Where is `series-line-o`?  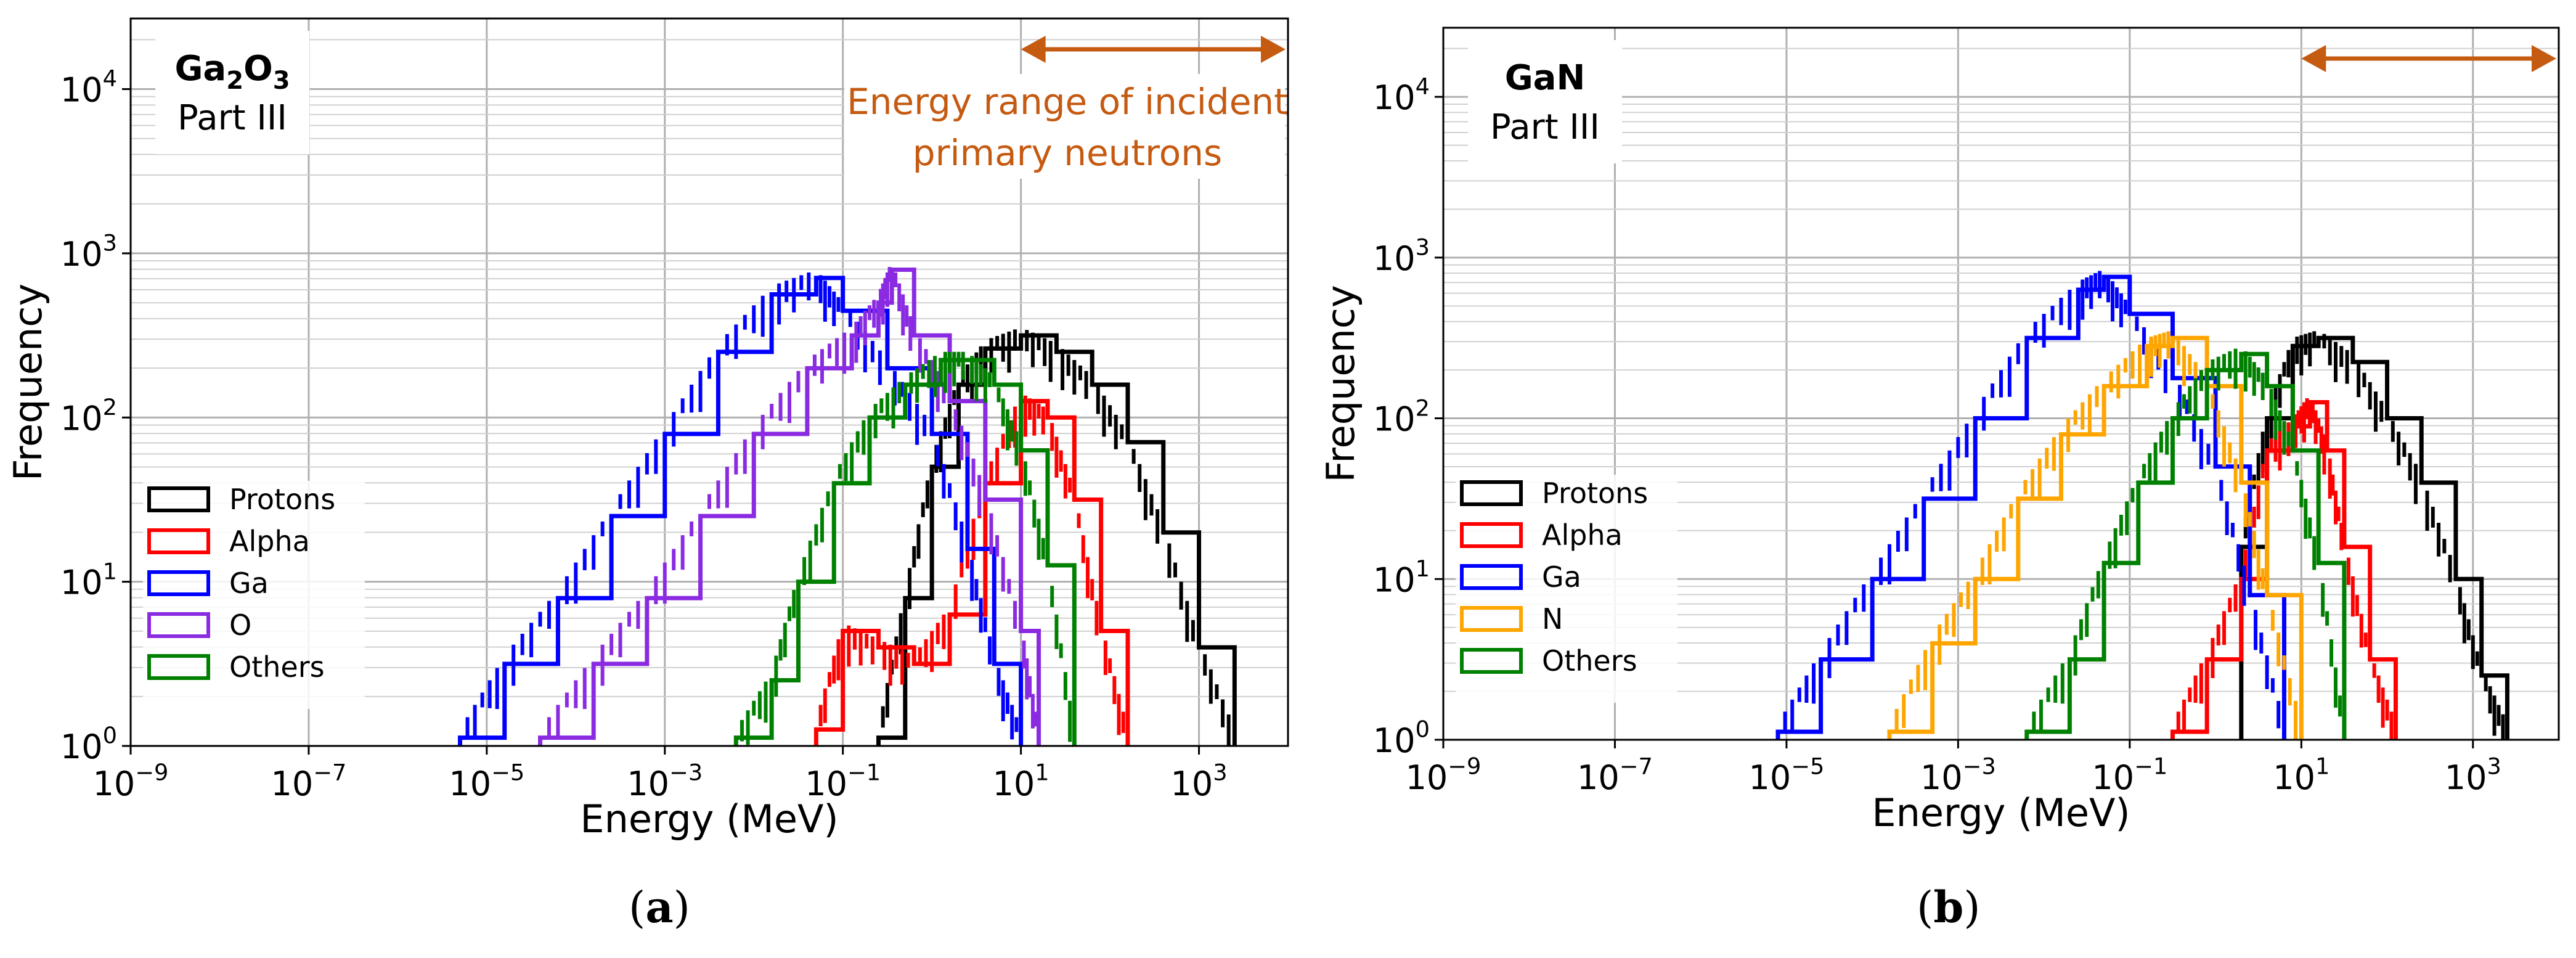
series-line-o is located at coordinates (790, 507).